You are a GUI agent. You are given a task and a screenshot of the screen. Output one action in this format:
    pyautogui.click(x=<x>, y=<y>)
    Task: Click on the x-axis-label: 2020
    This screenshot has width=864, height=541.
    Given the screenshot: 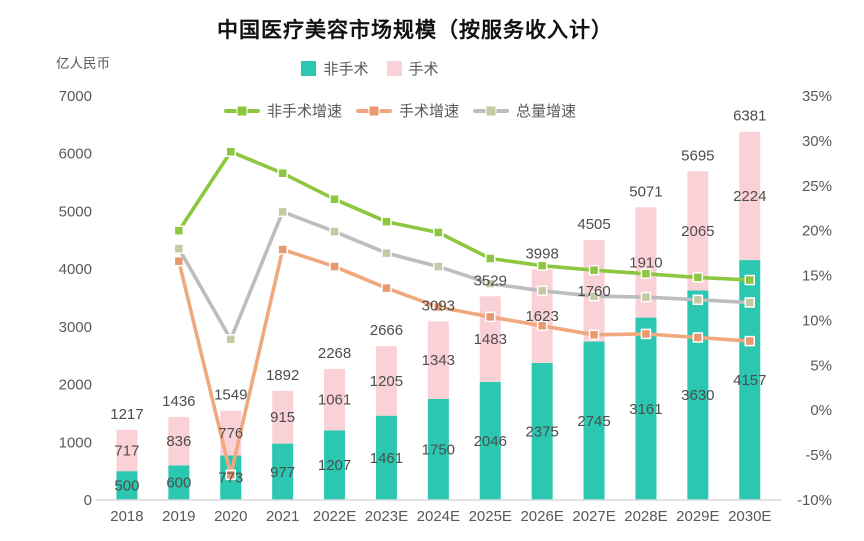 What is the action you would take?
    pyautogui.click(x=230, y=516)
    